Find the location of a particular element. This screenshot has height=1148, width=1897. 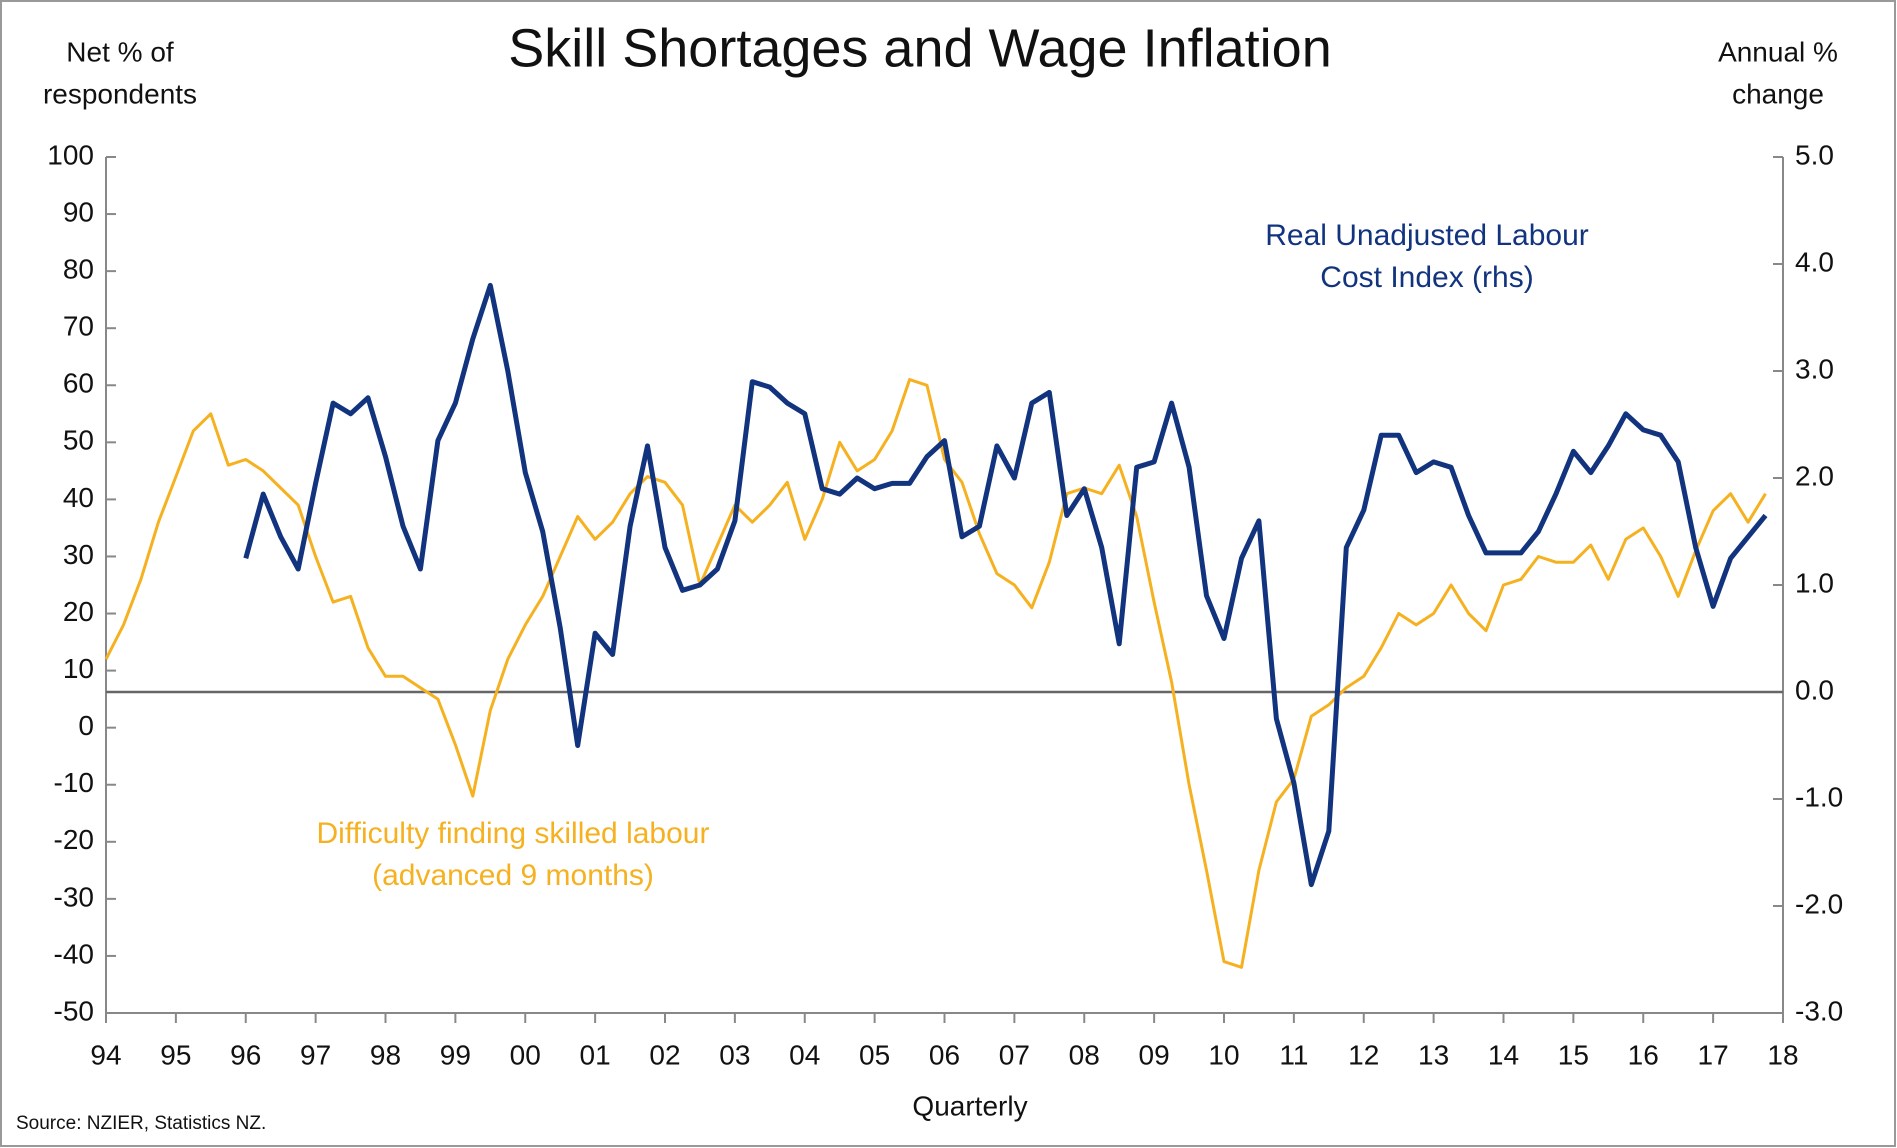

y2-tick-label: 3.0 is located at coordinates (1814, 368).